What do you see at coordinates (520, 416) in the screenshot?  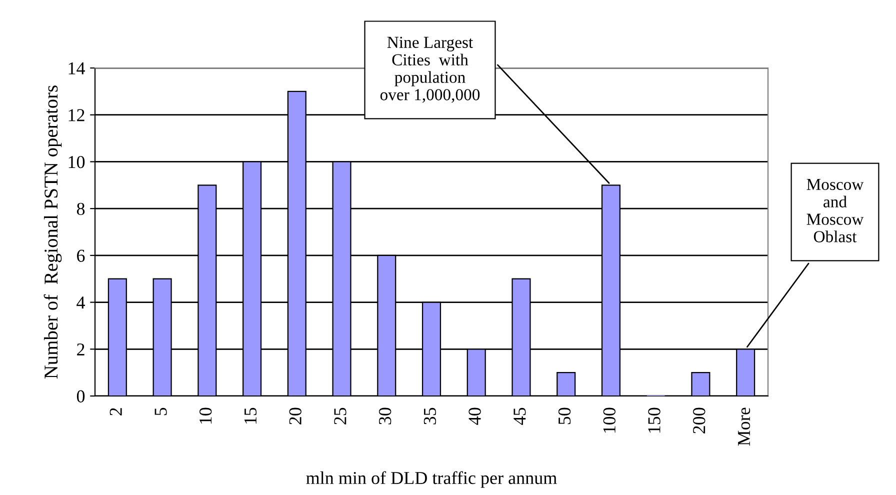 I see `x-tick-label: 45` at bounding box center [520, 416].